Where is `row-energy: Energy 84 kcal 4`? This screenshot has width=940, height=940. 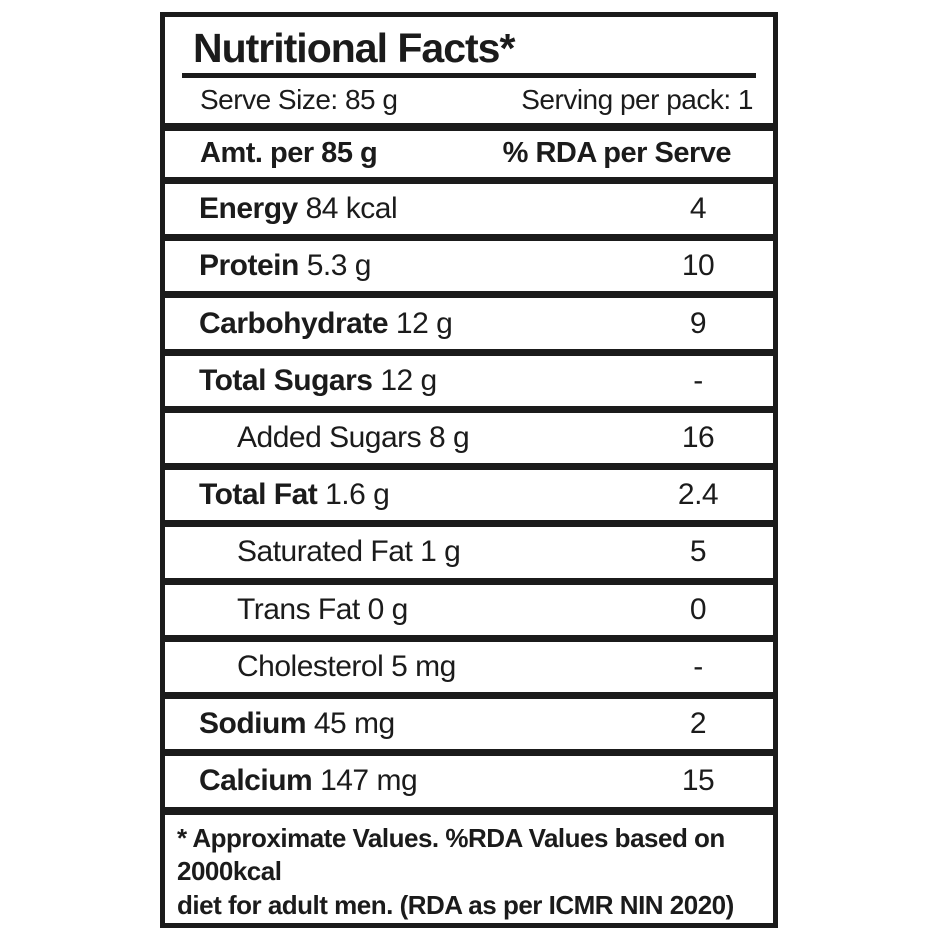
row-energy: Energy 84 kcal 4 is located at coordinates (469, 209).